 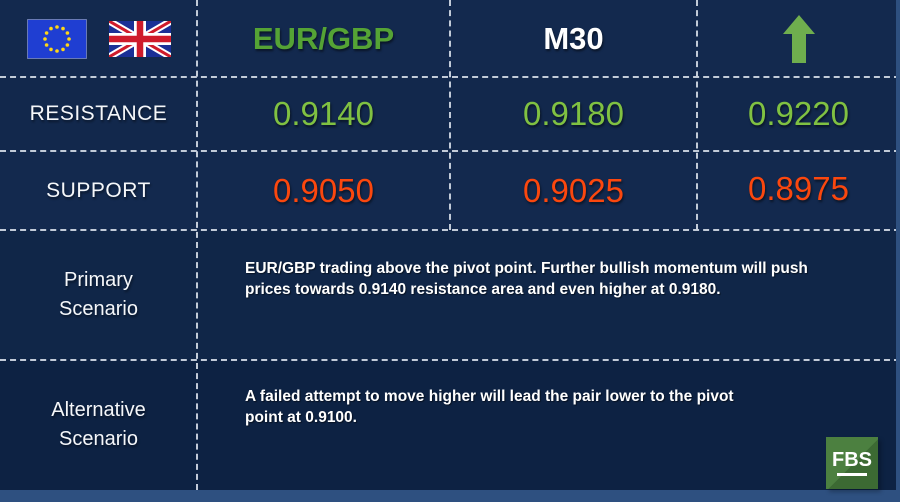 What do you see at coordinates (323, 38) in the screenshot?
I see `currency-pair-label: EUR/GBP` at bounding box center [323, 38].